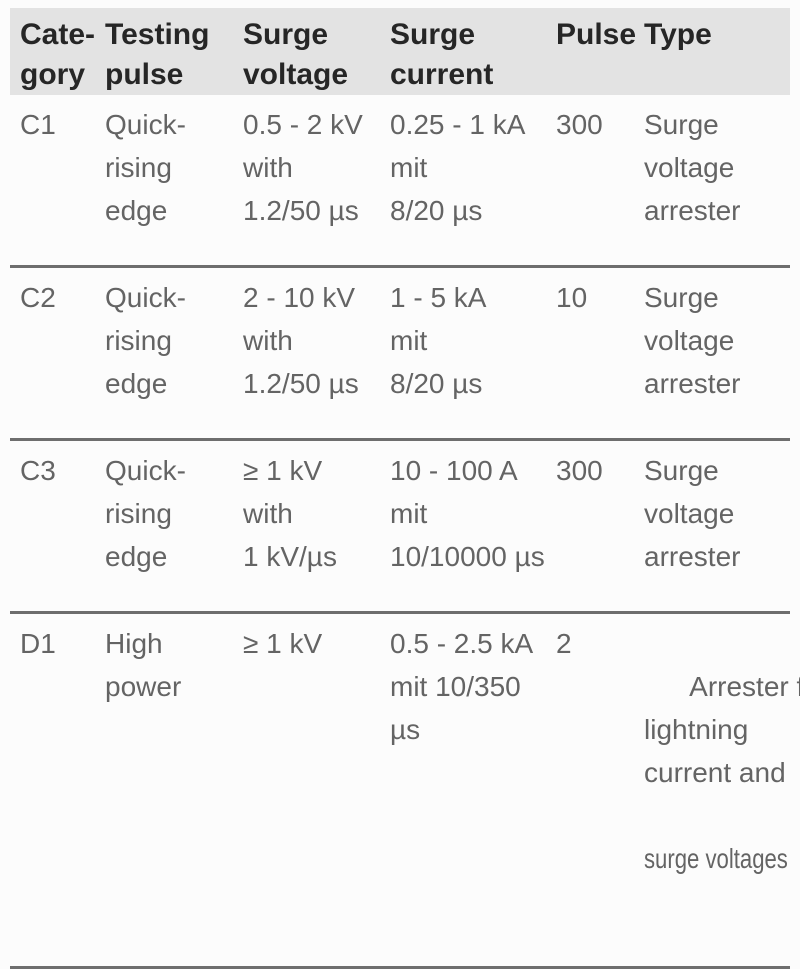 This screenshot has width=800, height=969. What do you see at coordinates (143, 665) in the screenshot?
I see `cell-testing-pulse: High power` at bounding box center [143, 665].